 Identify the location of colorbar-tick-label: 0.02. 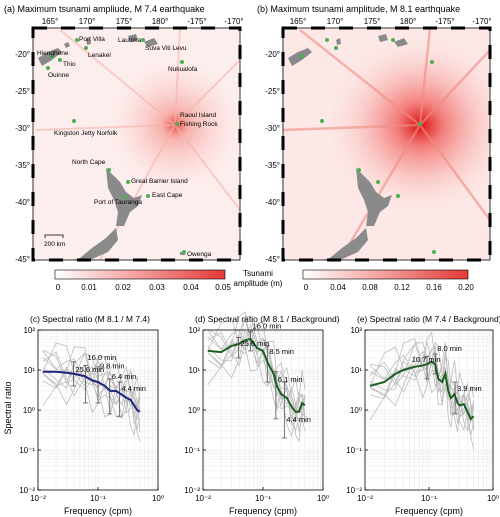
(123, 287).